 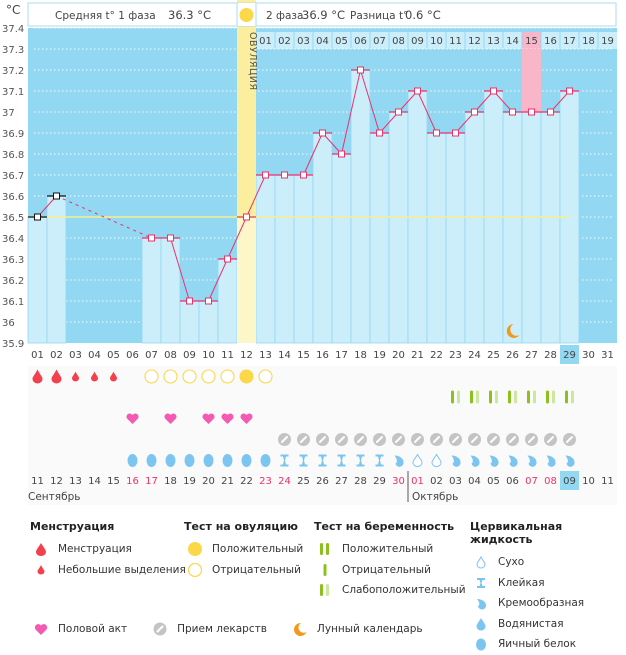 I want to click on ovulation-positive-icon, so click(x=195, y=549).